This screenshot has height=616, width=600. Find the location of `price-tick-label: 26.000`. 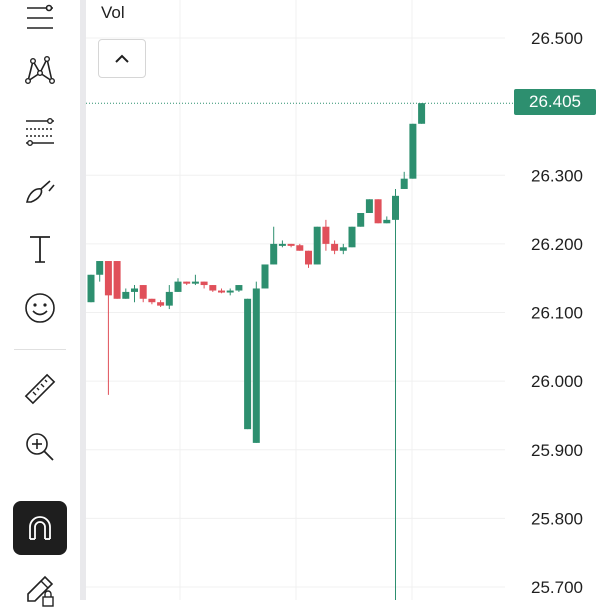

price-tick-label: 26.000 is located at coordinates (557, 381).